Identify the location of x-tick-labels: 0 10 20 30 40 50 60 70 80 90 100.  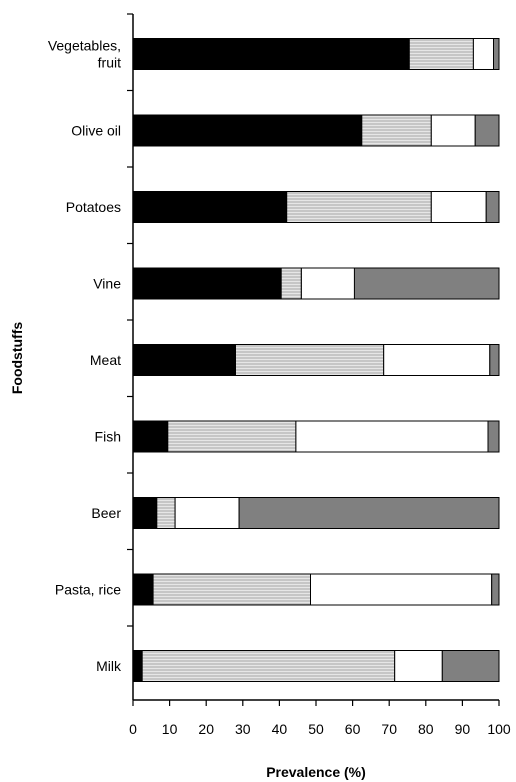
(320, 729).